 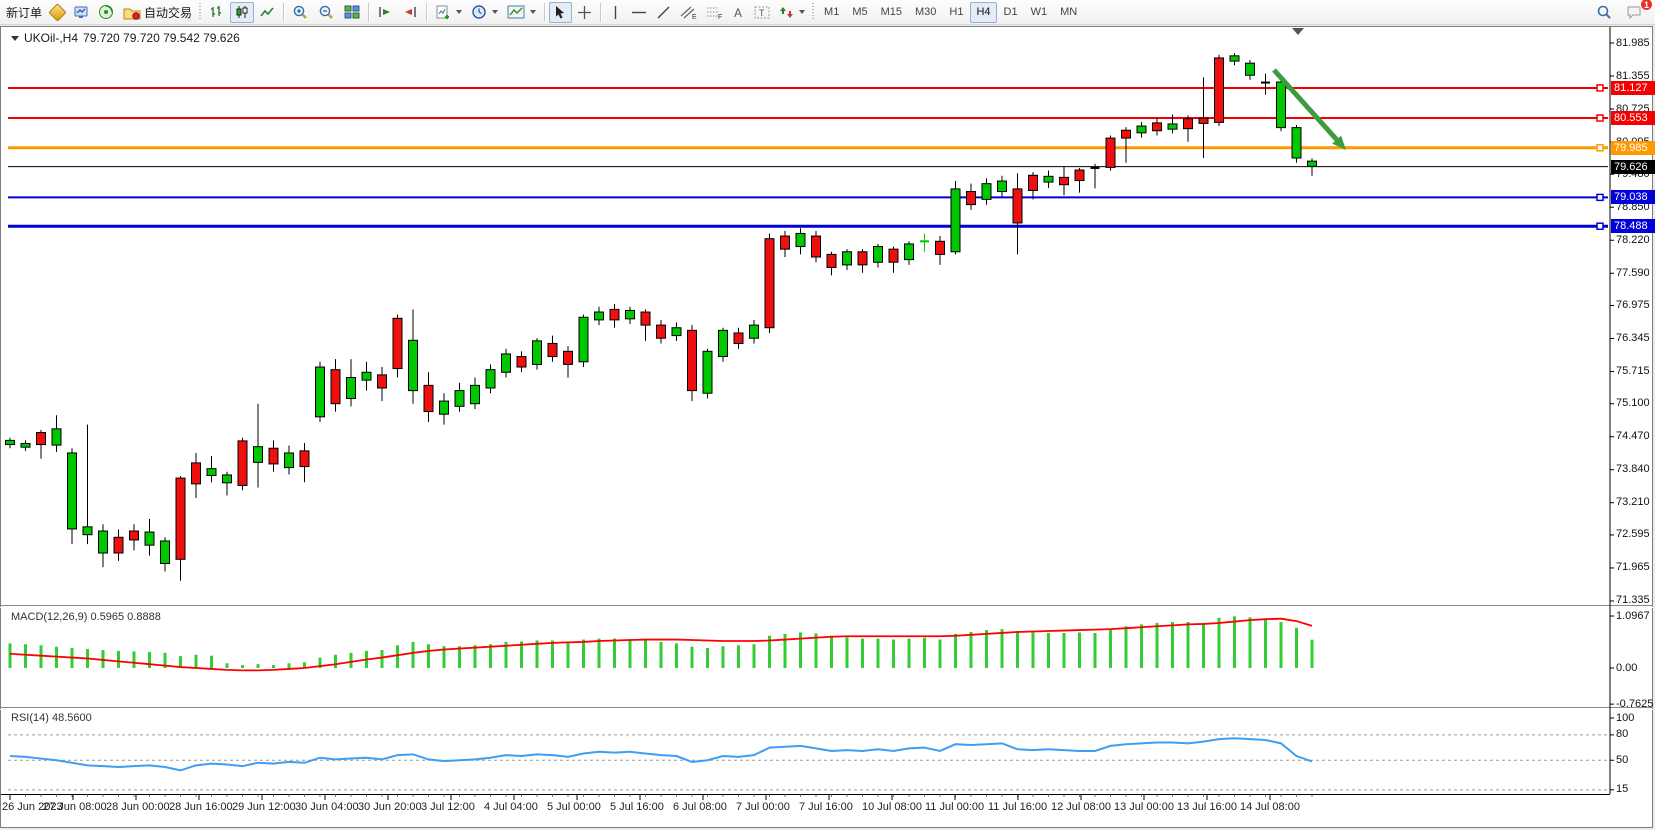 I want to click on crosshair-button, so click(x=584, y=12).